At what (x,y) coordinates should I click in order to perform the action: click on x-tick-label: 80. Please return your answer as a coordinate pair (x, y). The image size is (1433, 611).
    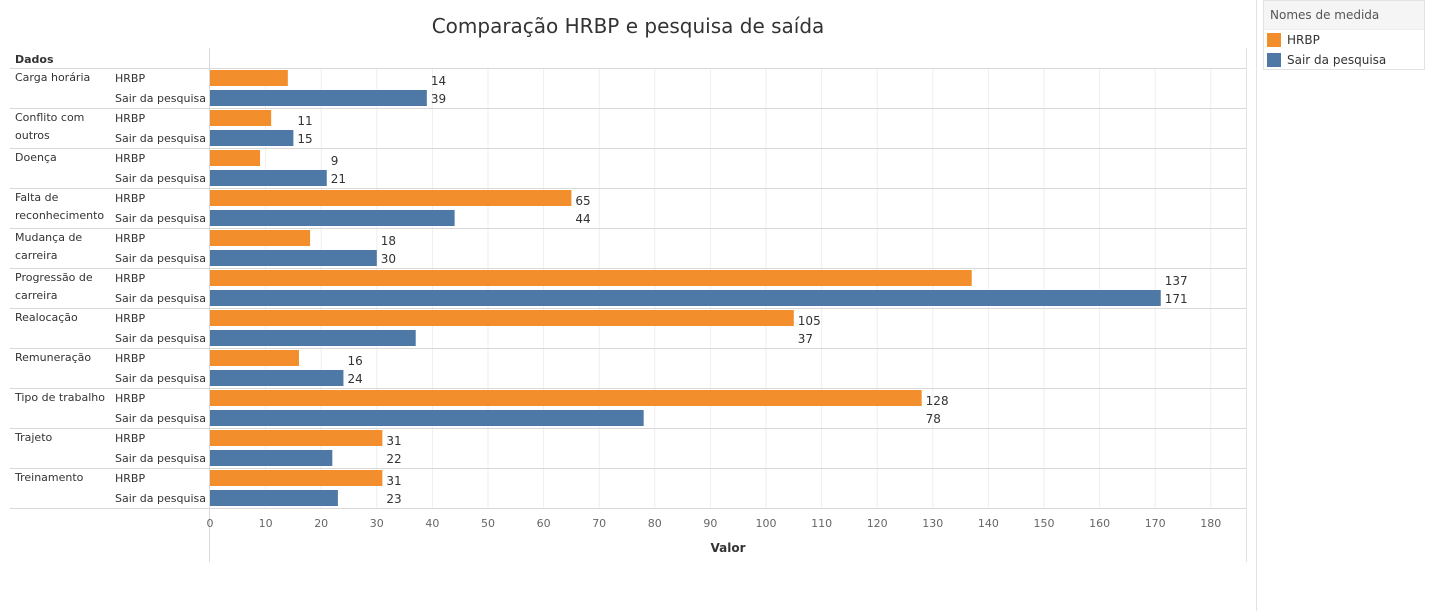
    Looking at the image, I should click on (655, 523).